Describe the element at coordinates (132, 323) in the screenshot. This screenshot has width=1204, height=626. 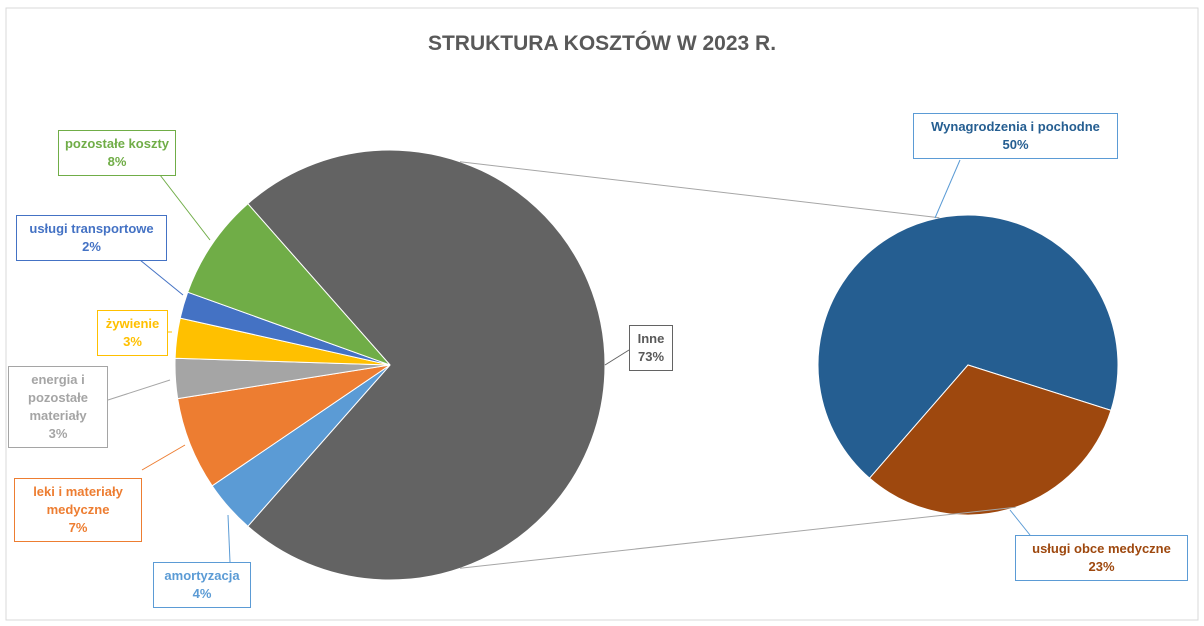
I see `label-name: żywienie` at that location.